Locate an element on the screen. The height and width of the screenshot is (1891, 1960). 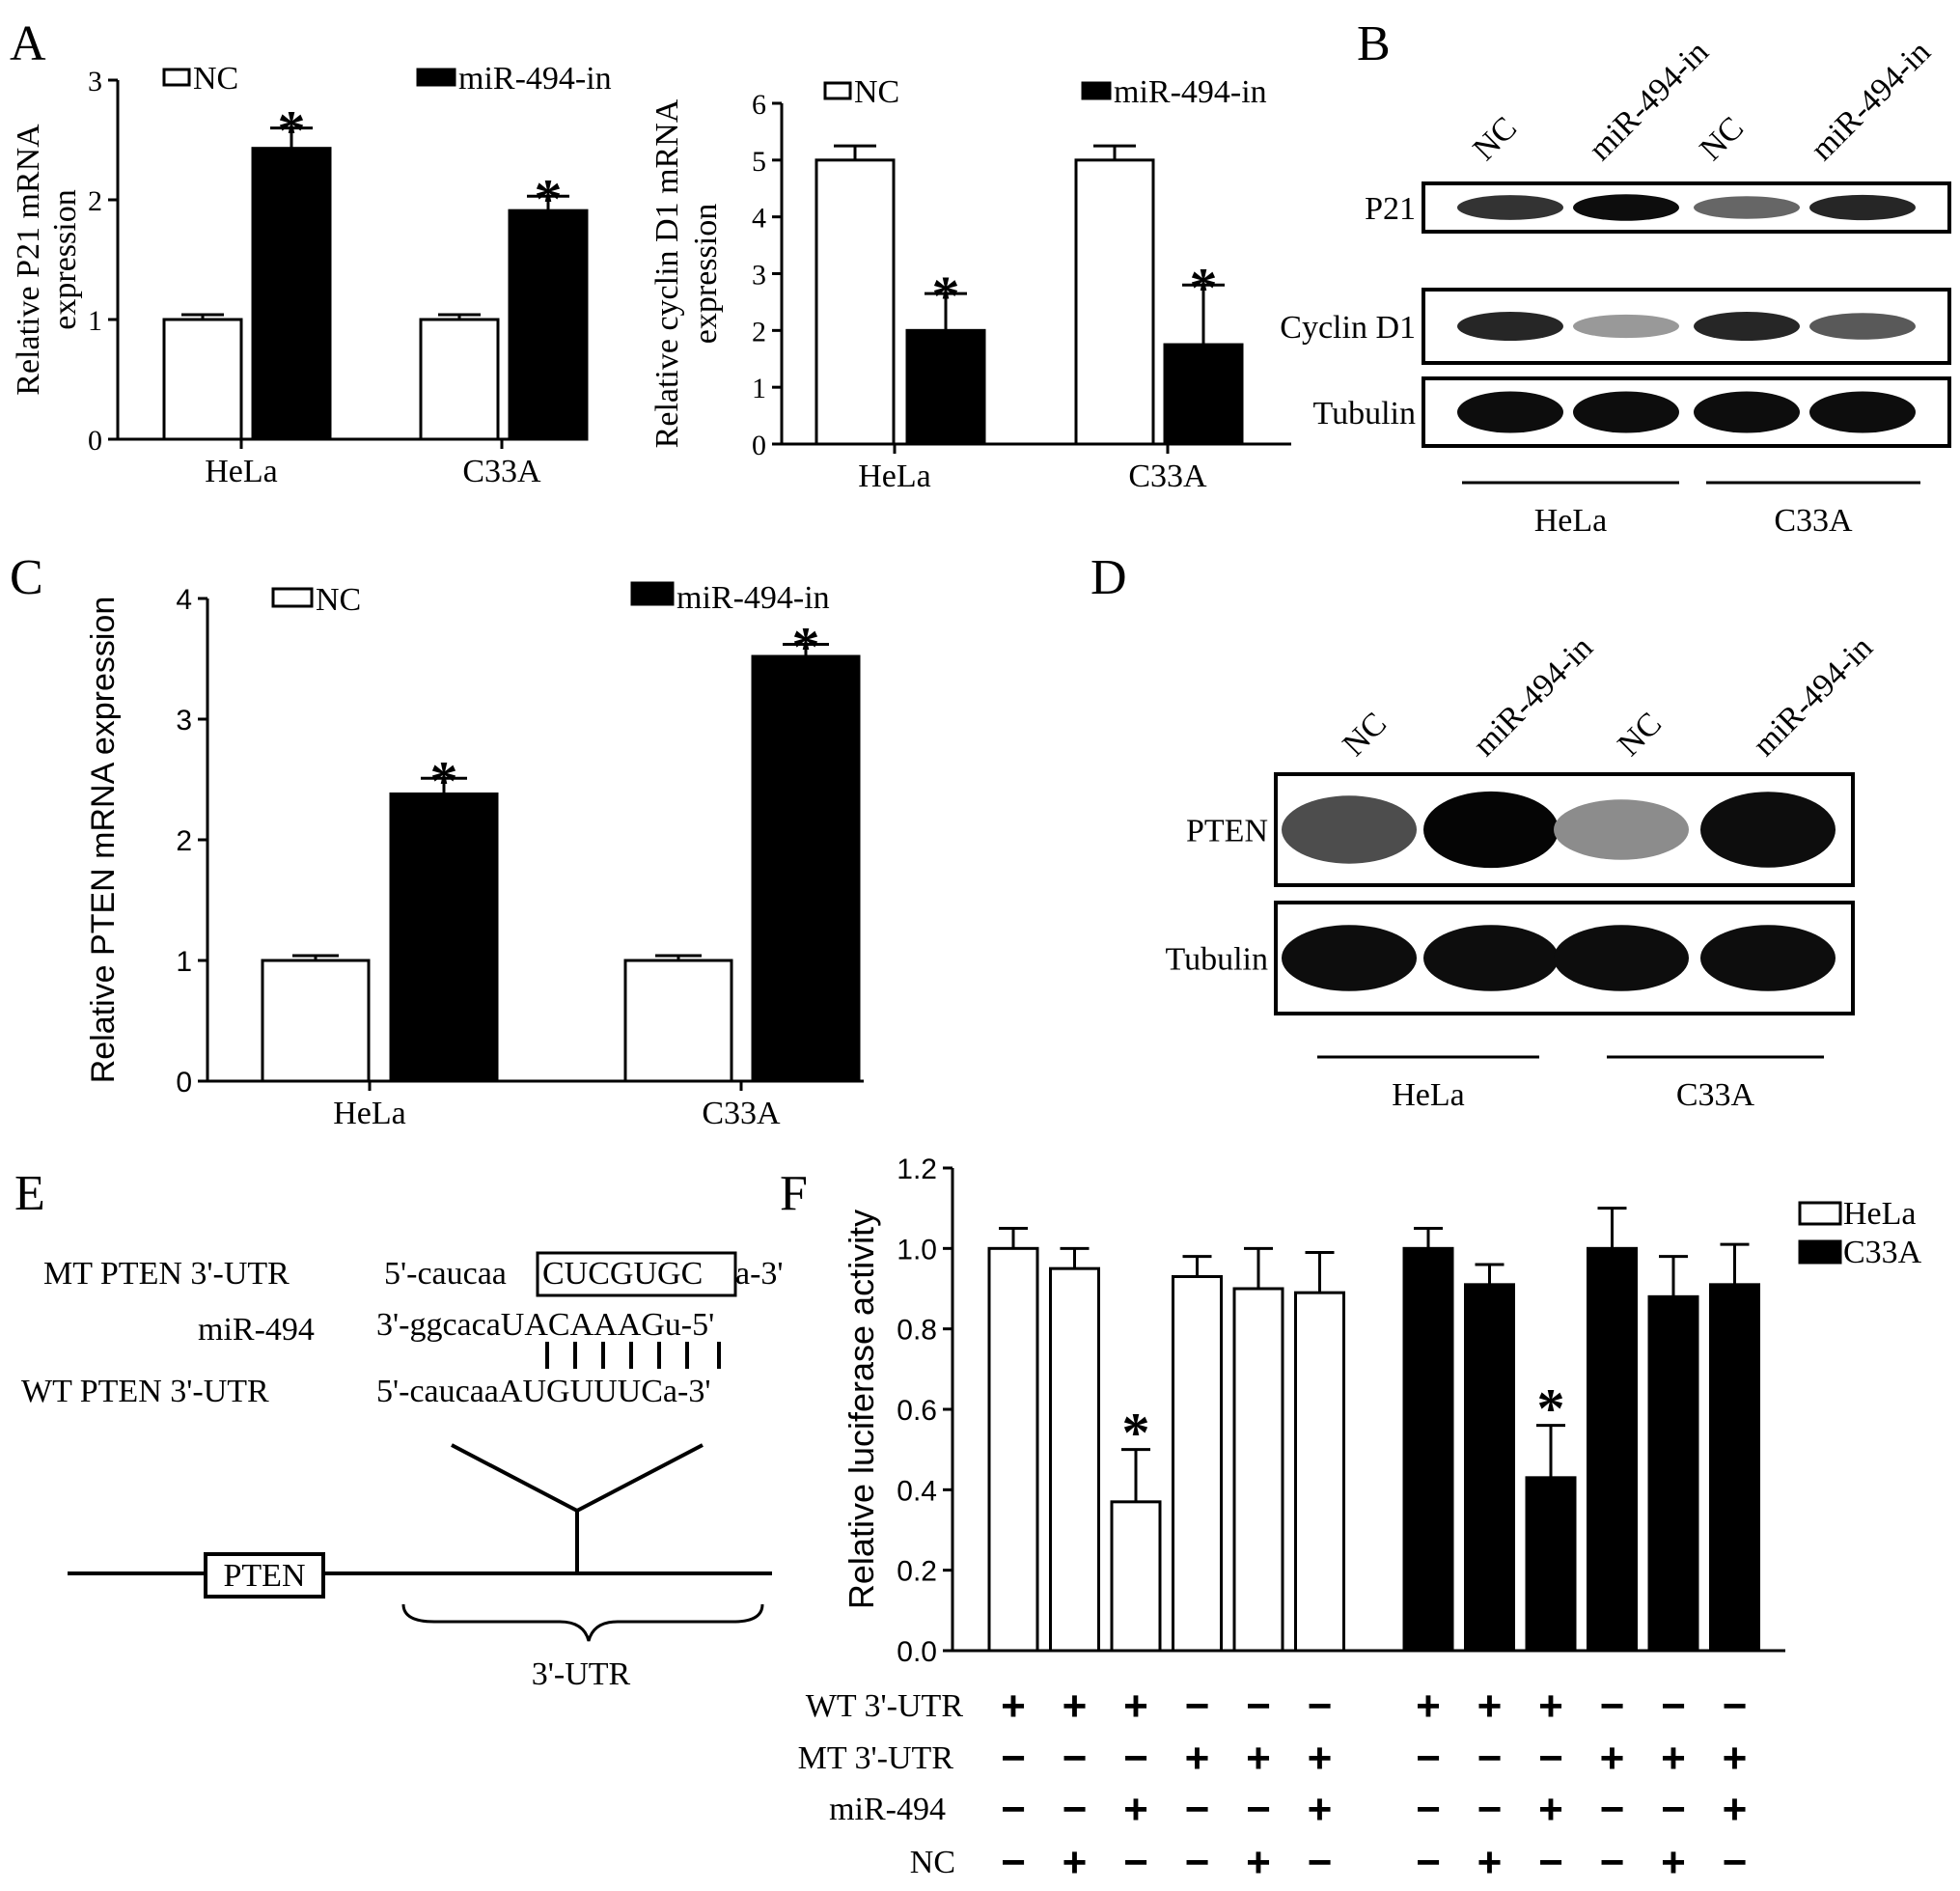
pten-gene-label: PTEN is located at coordinates (265, 1576).